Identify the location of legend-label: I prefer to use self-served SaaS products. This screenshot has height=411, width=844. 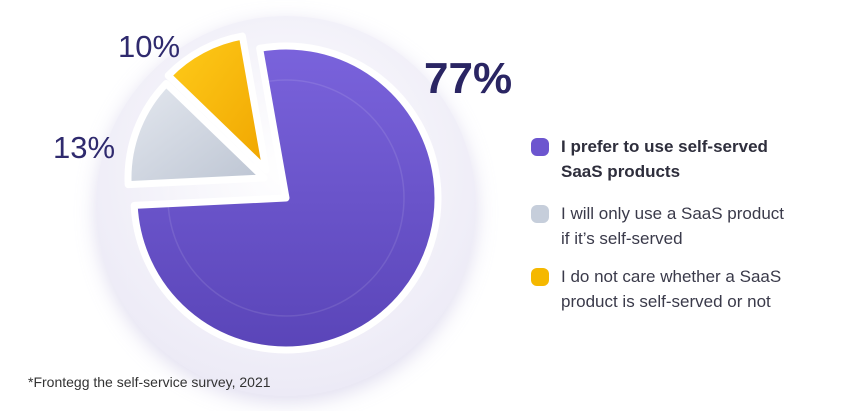
(691, 159).